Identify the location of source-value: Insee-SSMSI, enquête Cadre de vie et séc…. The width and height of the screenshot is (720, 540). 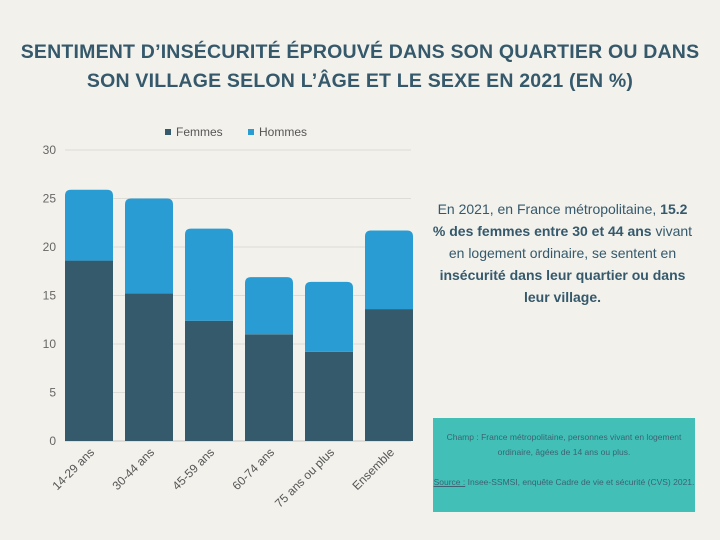
(580, 482).